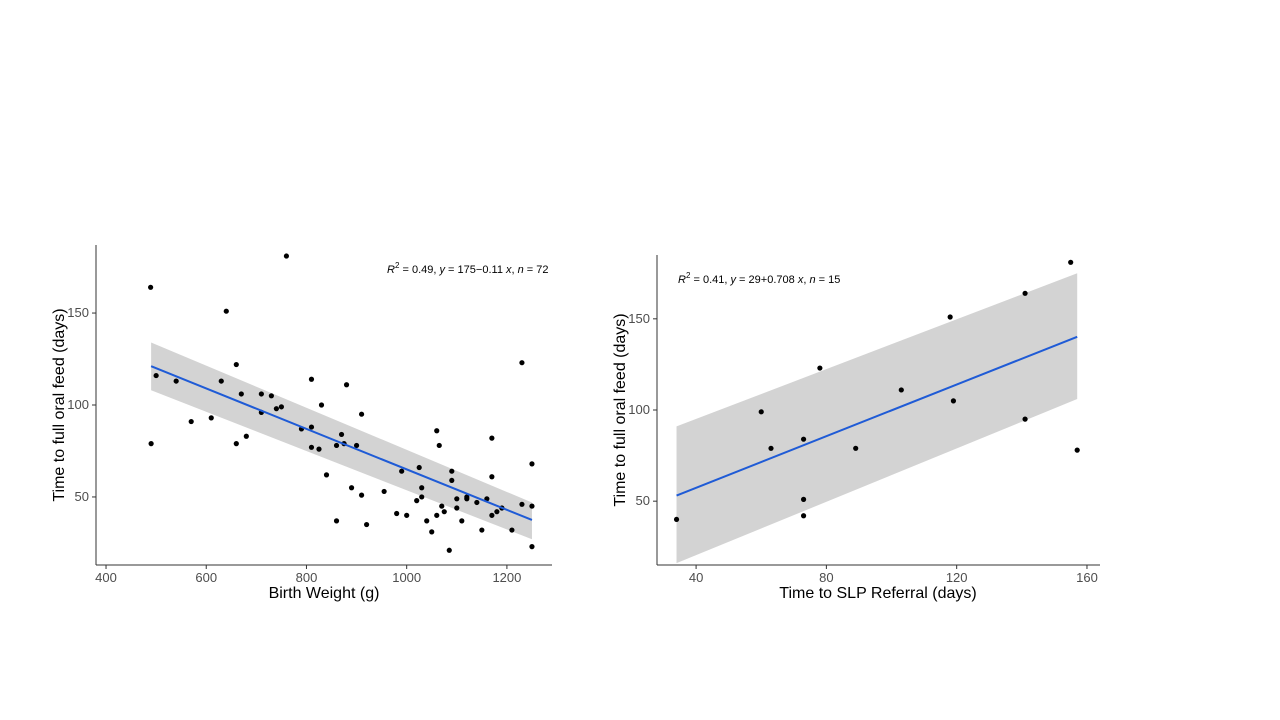 The width and height of the screenshot is (1280, 720). I want to click on p1-regression-line, so click(341, 443).